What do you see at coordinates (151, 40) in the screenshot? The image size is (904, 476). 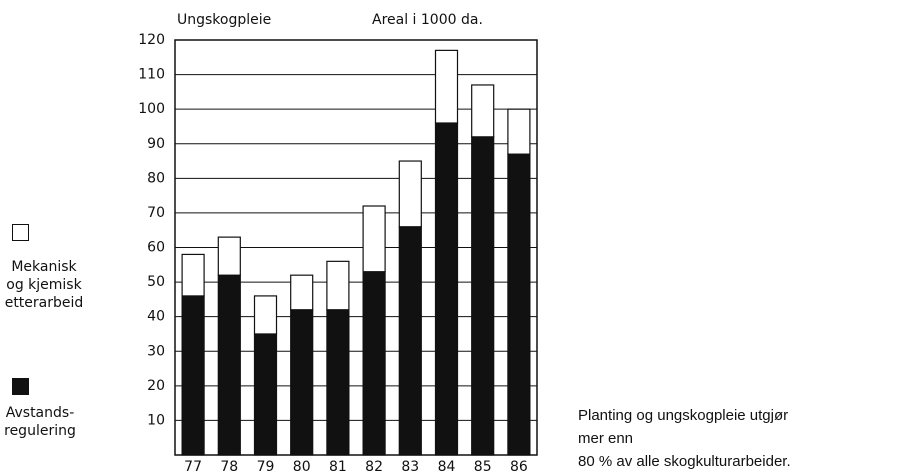 I see `y-tick-label: 120` at bounding box center [151, 40].